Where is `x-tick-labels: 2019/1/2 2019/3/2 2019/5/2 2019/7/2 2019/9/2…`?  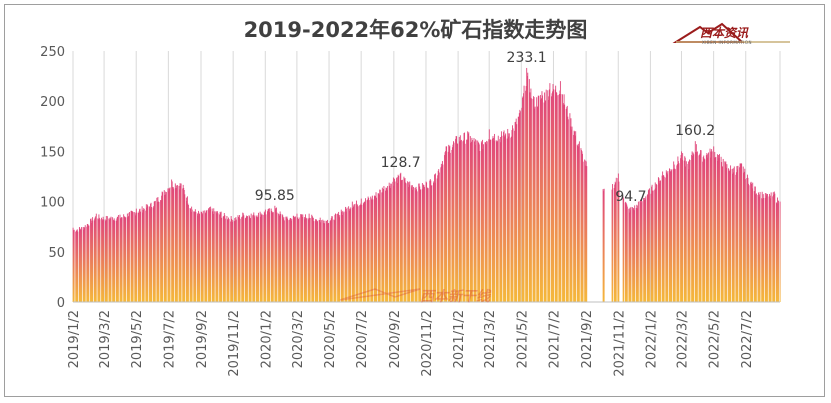
x-tick-labels: 2019/1/2 2019/3/2 2019/5/2 2019/7/2 2019/9/2… is located at coordinates (411, 343).